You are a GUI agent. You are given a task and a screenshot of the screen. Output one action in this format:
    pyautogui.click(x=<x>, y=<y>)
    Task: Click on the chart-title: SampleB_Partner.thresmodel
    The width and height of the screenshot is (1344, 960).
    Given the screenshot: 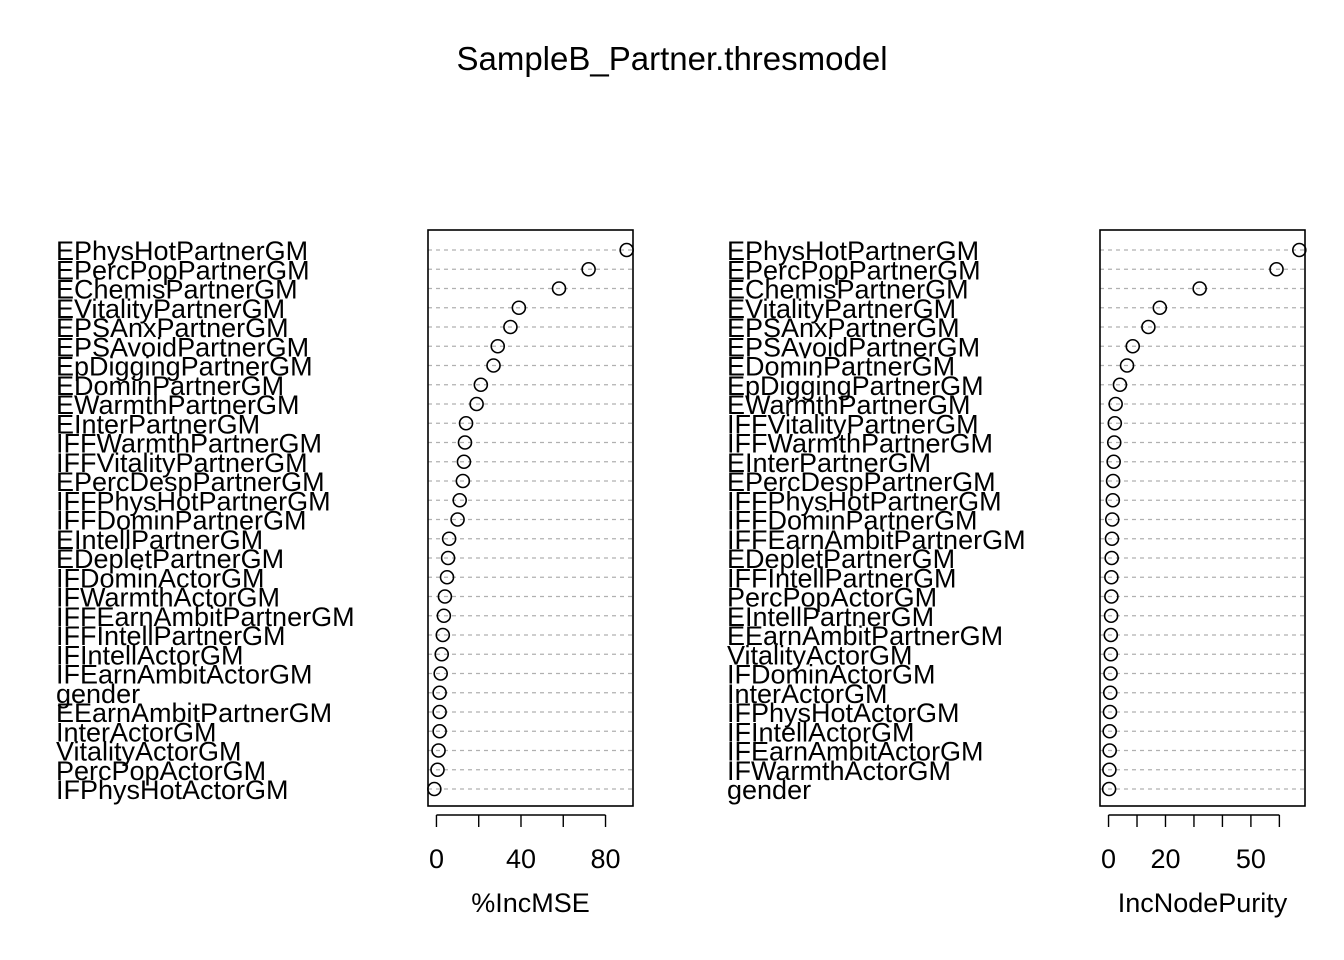 What is the action you would take?
    pyautogui.click(x=671, y=58)
    